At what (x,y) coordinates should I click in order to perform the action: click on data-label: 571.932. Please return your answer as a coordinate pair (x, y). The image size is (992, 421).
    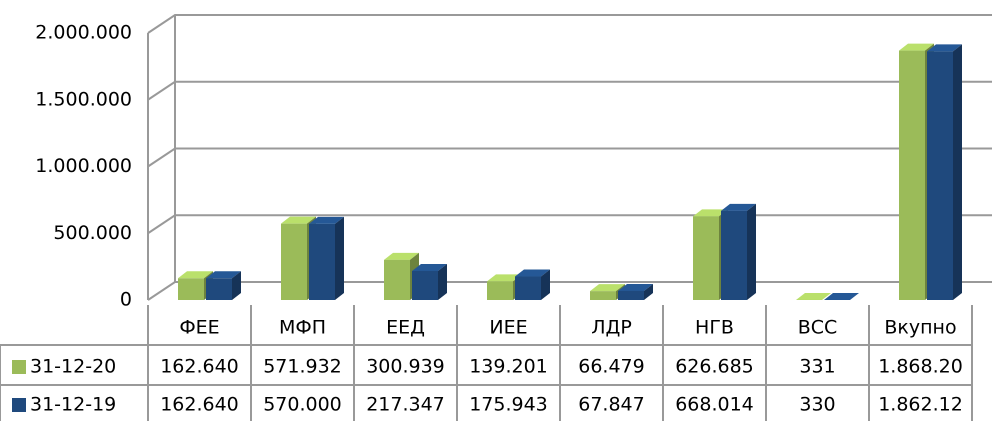
    Looking at the image, I should click on (302, 367).